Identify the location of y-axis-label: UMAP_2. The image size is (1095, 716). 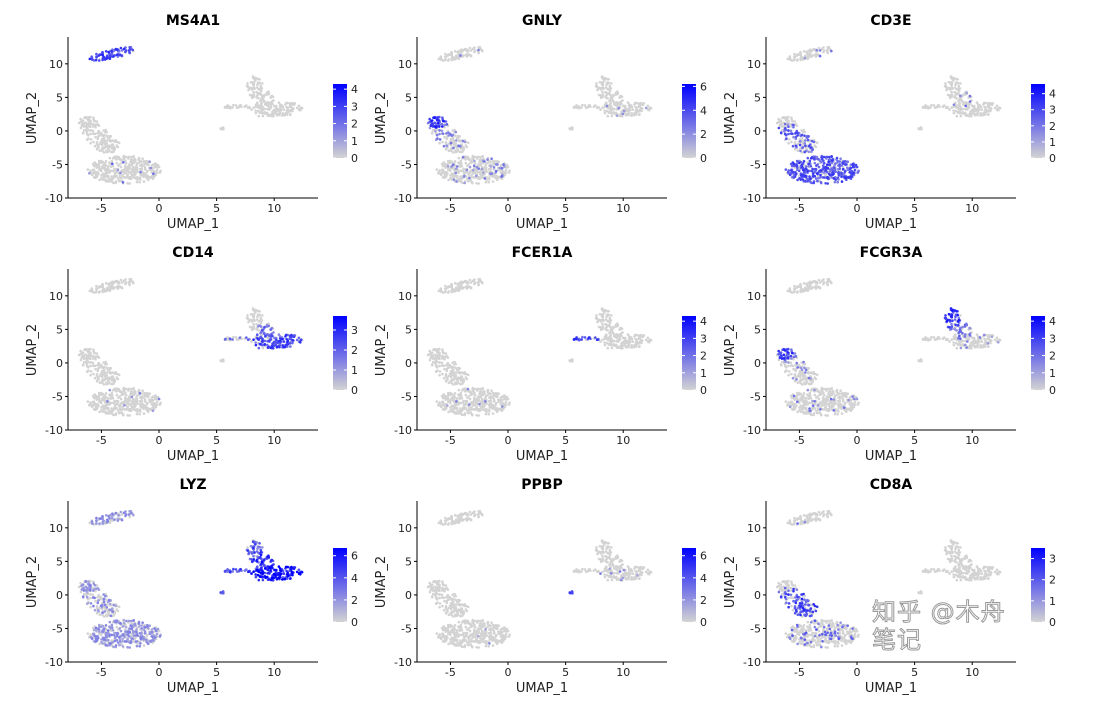
(32, 350).